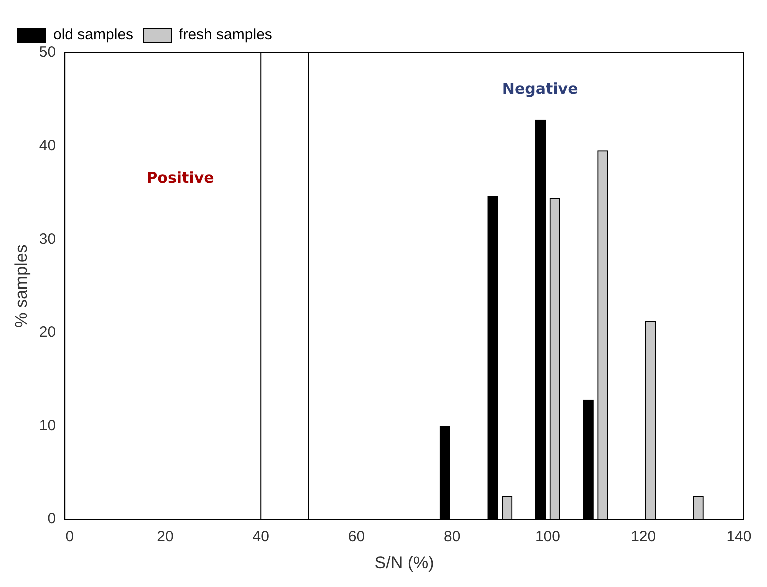 The width and height of the screenshot is (767, 587). What do you see at coordinates (225, 35) in the screenshot?
I see `legend-label: fresh samples` at bounding box center [225, 35].